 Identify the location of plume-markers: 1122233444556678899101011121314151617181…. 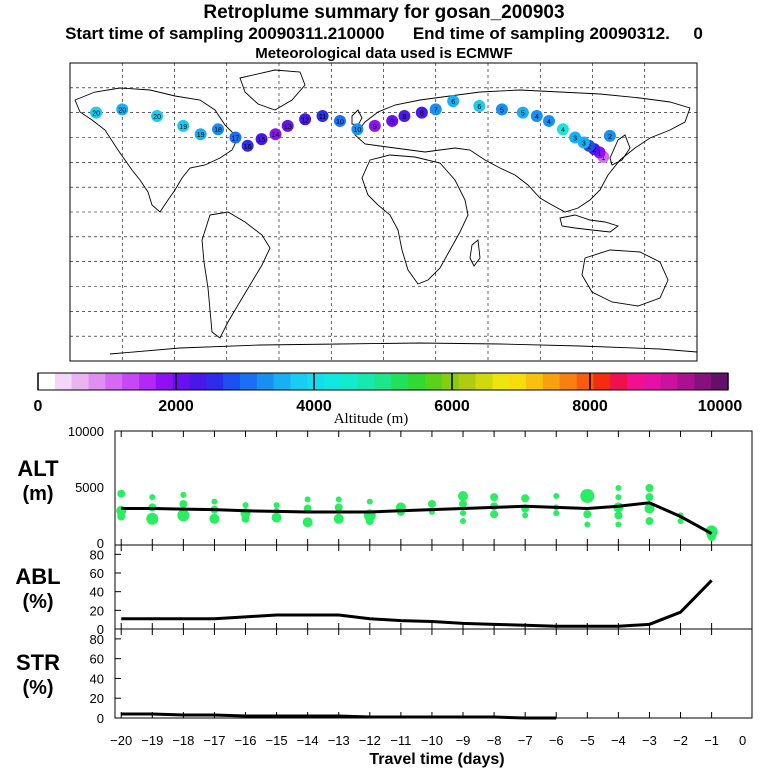
(353, 129).